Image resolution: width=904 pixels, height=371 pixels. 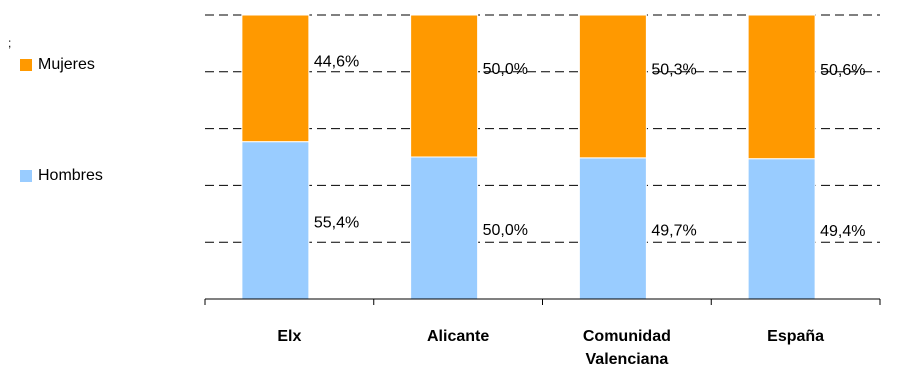 What do you see at coordinates (10, 43) in the screenshot?
I see `stray-glyph: ;` at bounding box center [10, 43].